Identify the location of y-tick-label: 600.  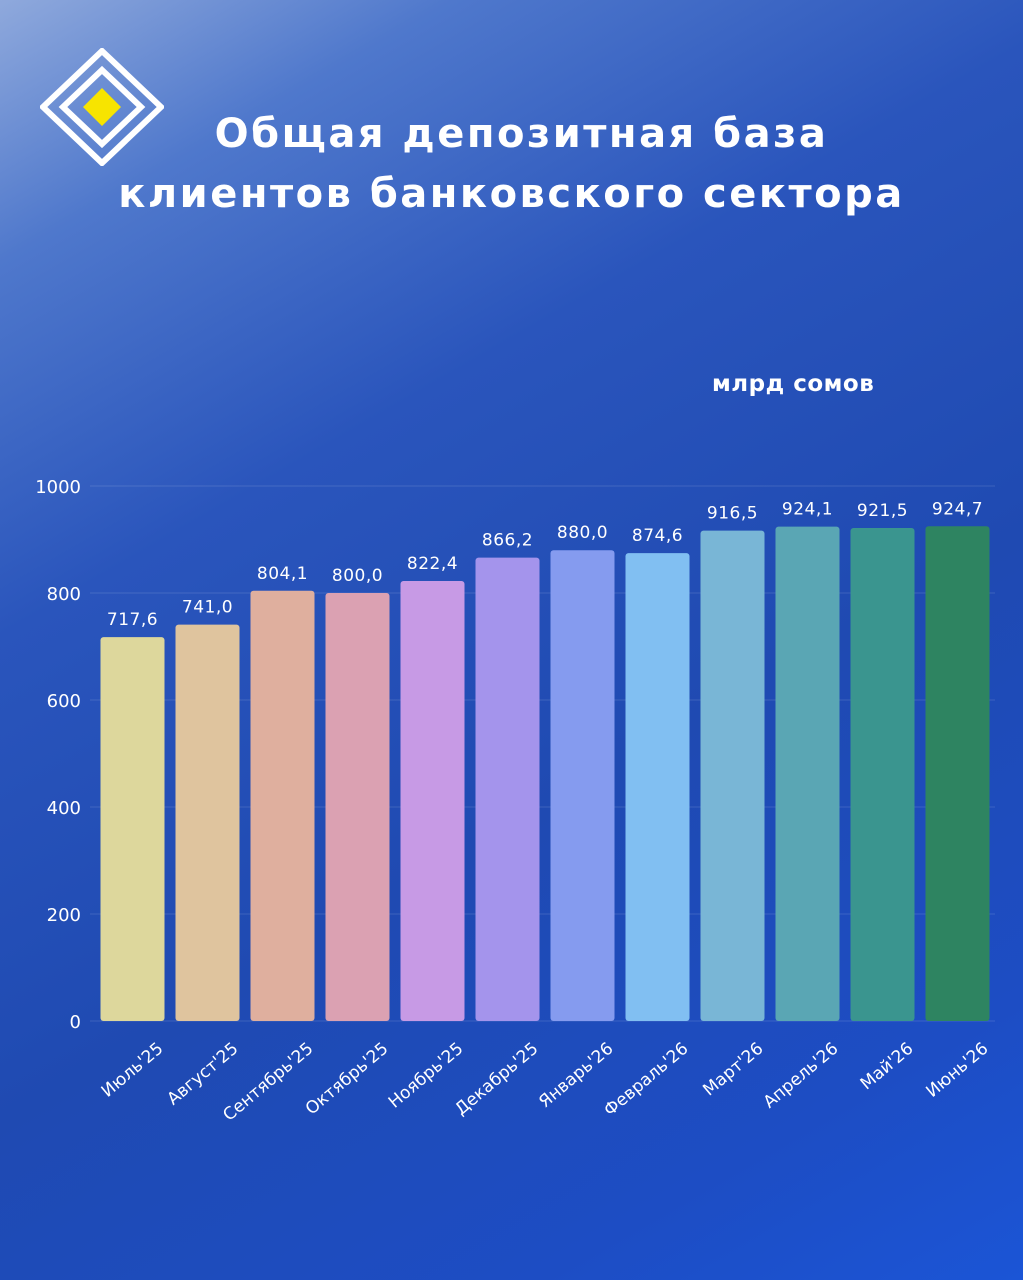
(64, 701).